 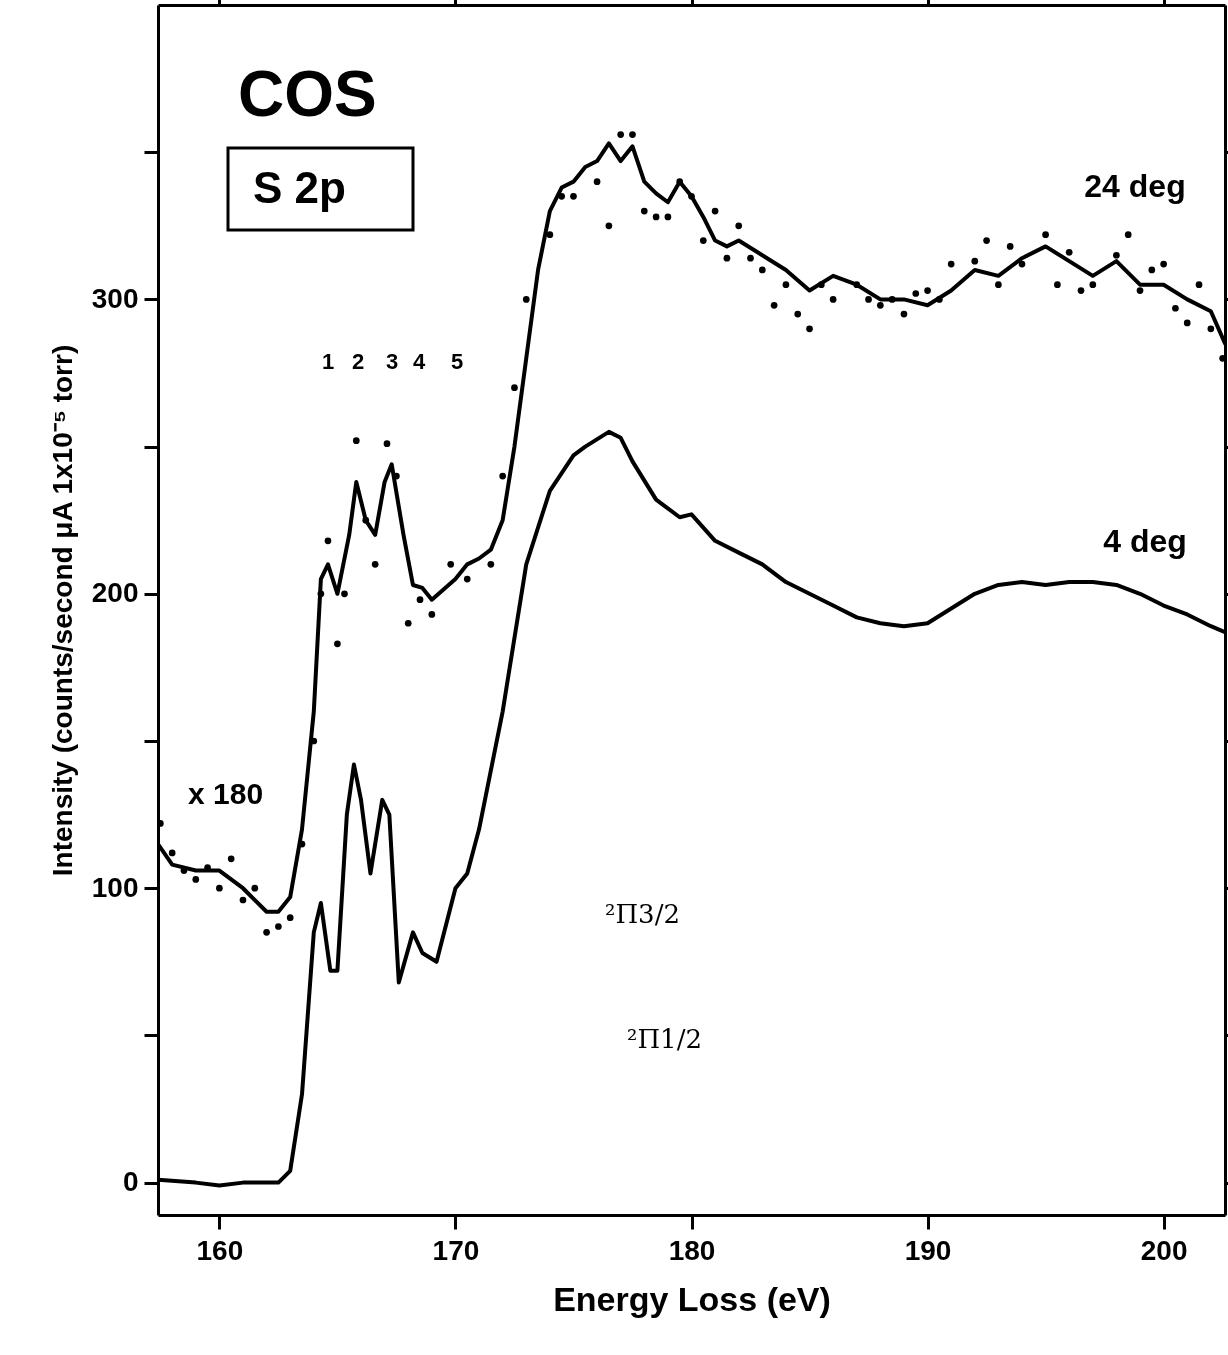 I want to click on annotation: ²Π1/2, so click(x=664, y=1039).